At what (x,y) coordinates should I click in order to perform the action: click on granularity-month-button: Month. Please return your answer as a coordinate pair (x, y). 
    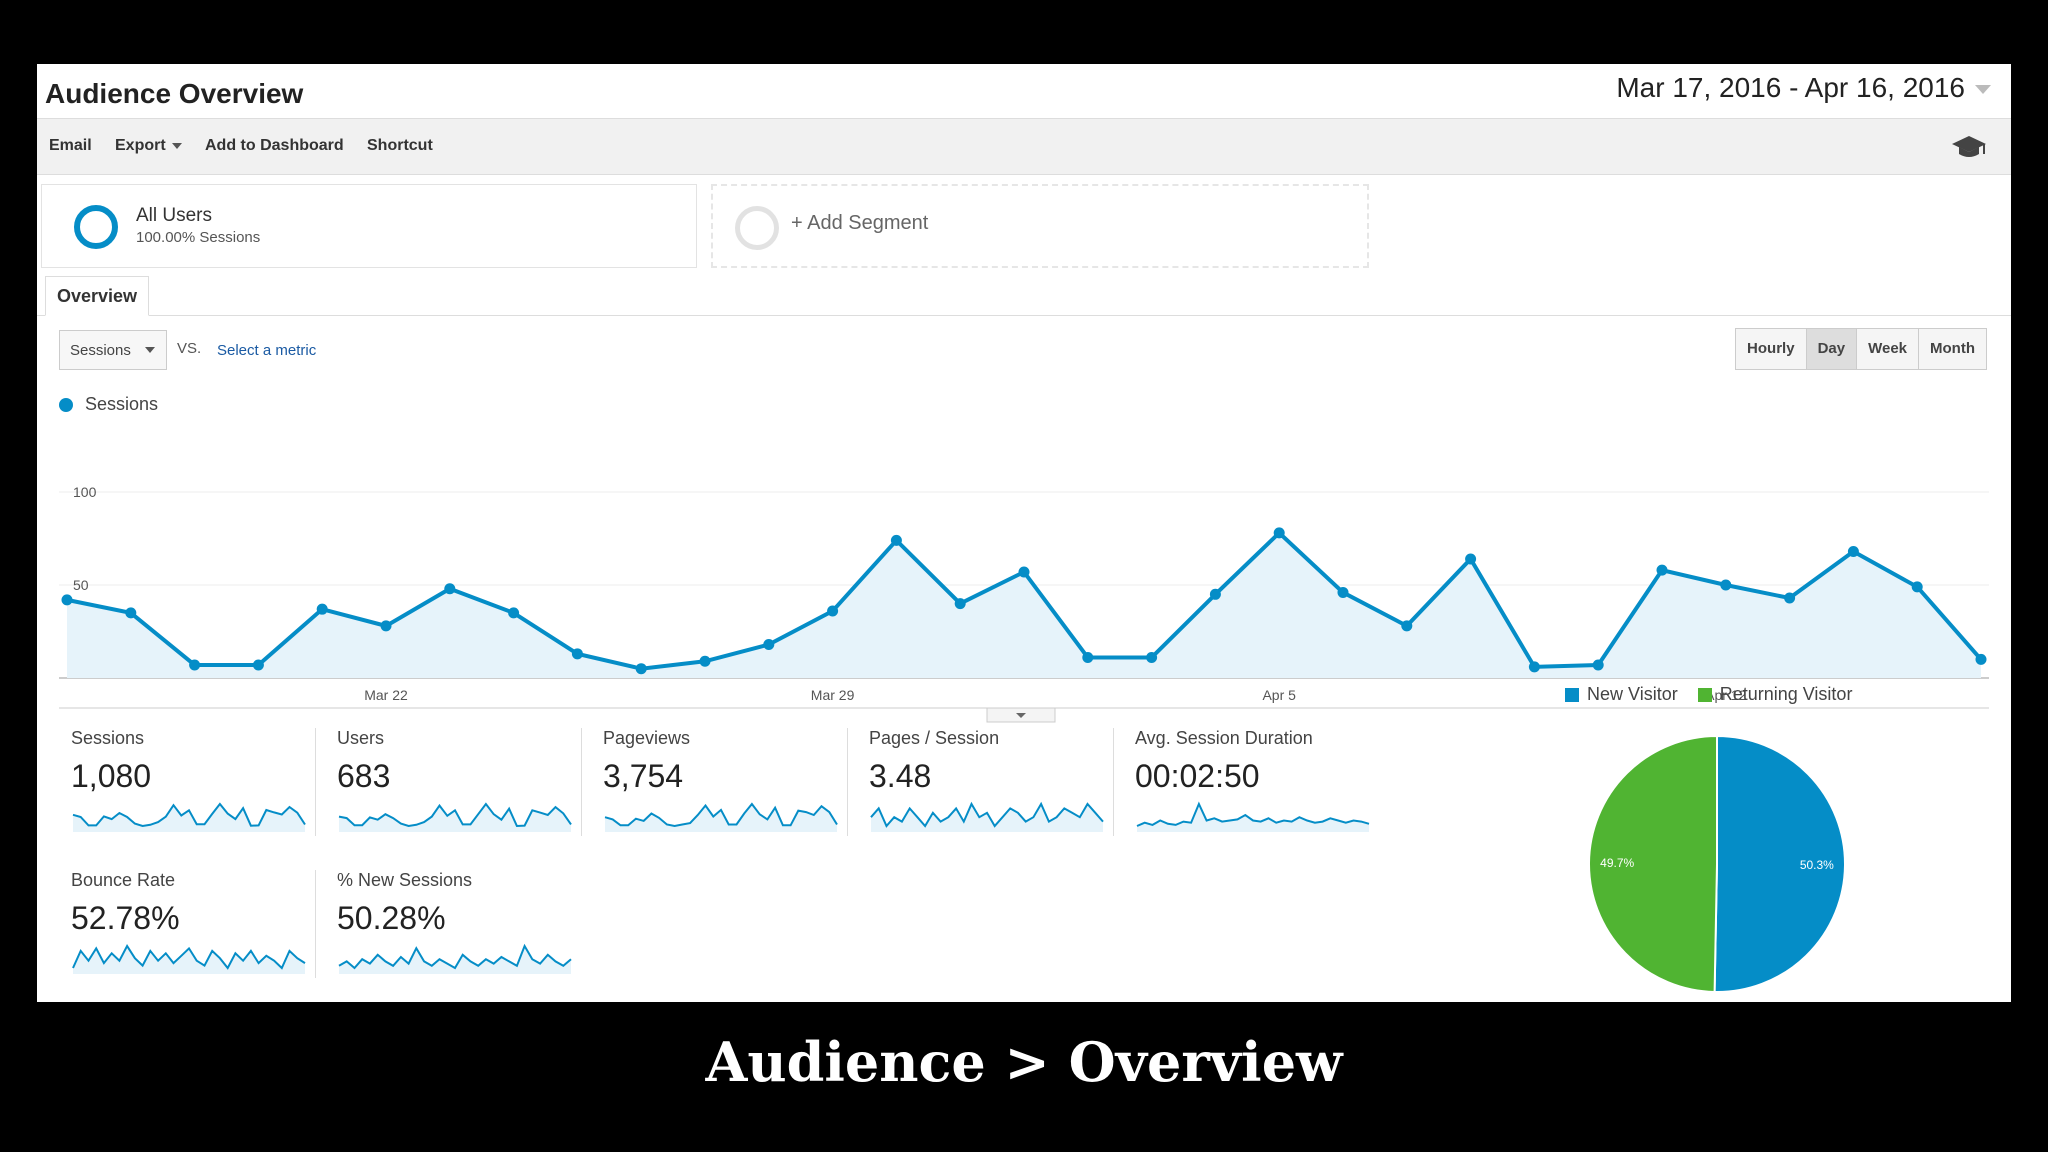
    Looking at the image, I should click on (1952, 349).